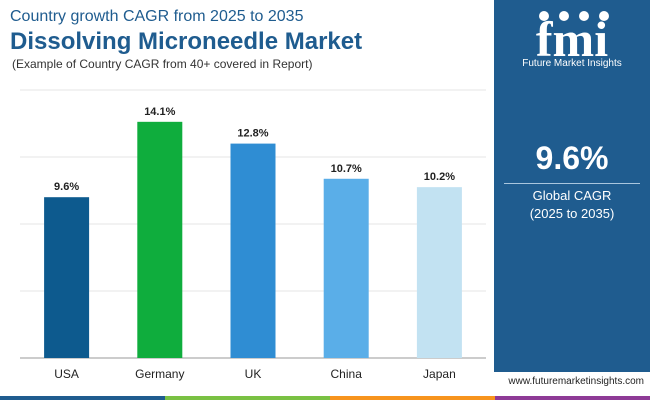  Describe the element at coordinates (439, 374) in the screenshot. I see `x-tick-label: Japan` at that location.